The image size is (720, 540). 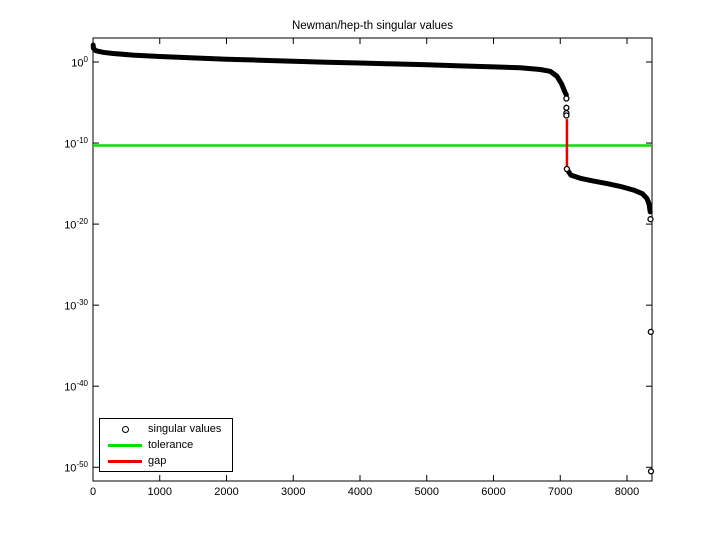 What do you see at coordinates (171, 445) in the screenshot?
I see `legend-label-tolerance: tolerance` at bounding box center [171, 445].